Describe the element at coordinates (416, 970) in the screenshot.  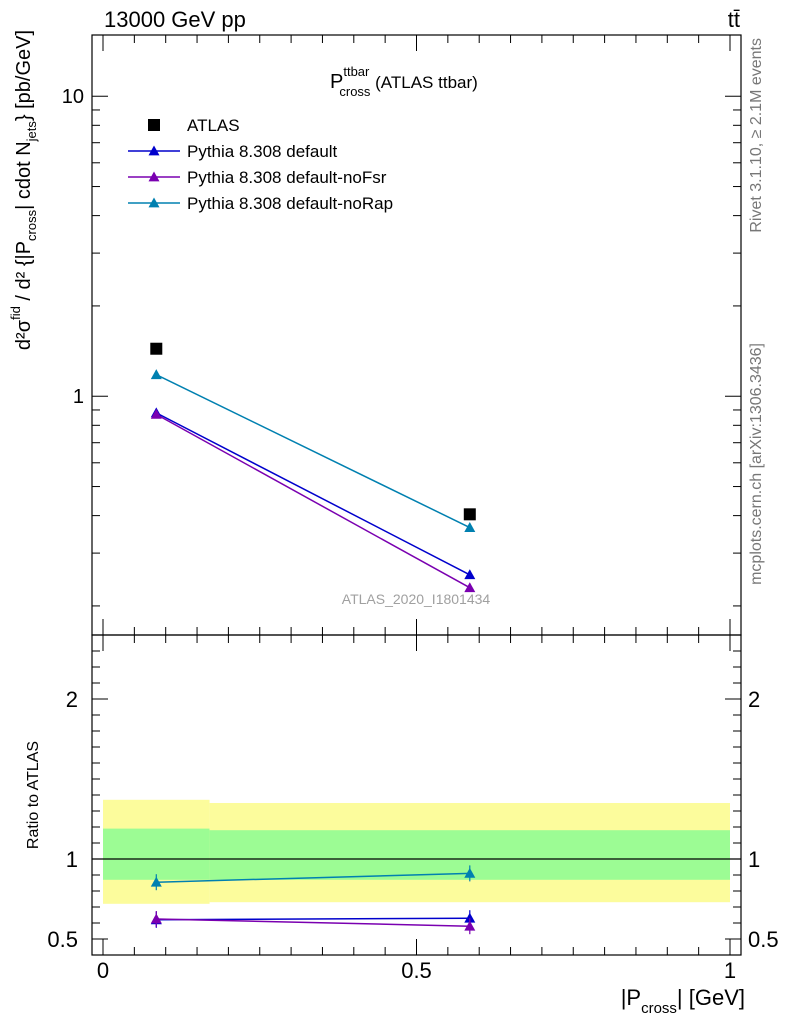
I see `xtick-label: 0.5` at that location.